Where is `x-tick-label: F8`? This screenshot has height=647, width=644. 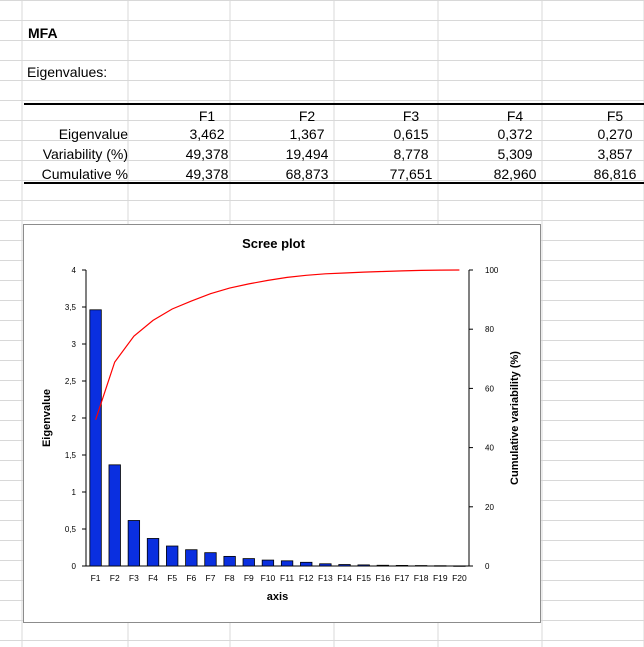
x-tick-label: F8 is located at coordinates (230, 578).